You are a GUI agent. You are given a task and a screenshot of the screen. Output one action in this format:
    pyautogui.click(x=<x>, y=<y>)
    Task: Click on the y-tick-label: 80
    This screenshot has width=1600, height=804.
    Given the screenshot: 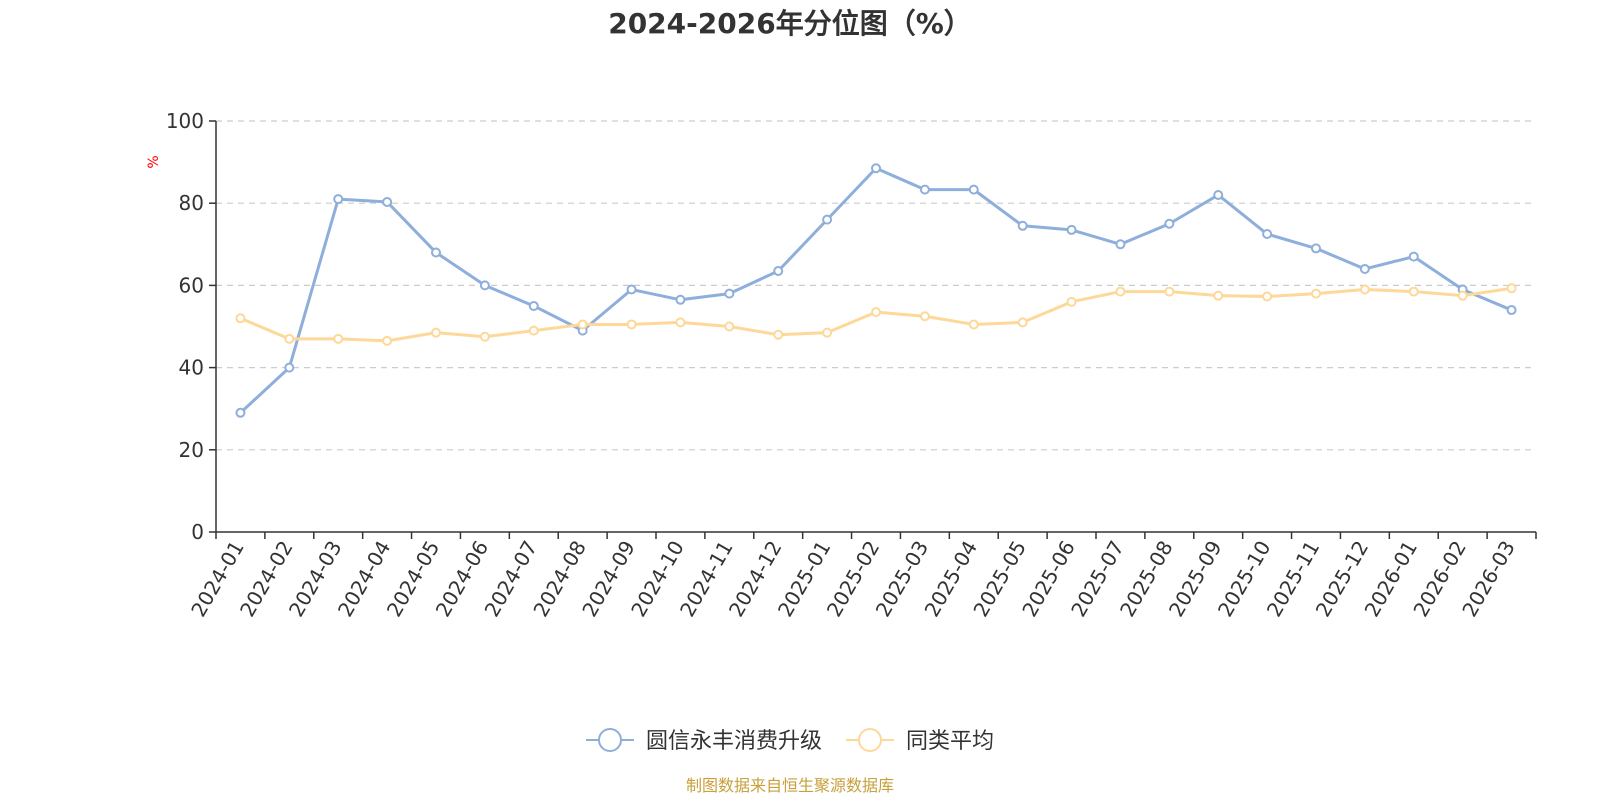 What is the action you would take?
    pyautogui.click(x=191, y=203)
    